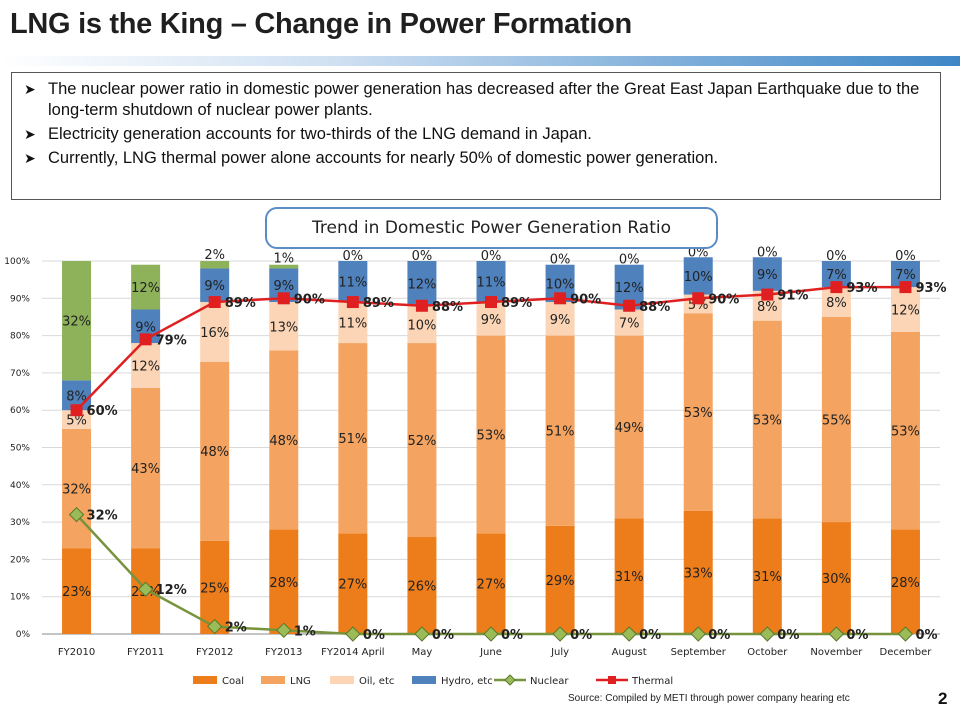 The image size is (960, 720). I want to click on bar-data-label: 11%, so click(491, 283).